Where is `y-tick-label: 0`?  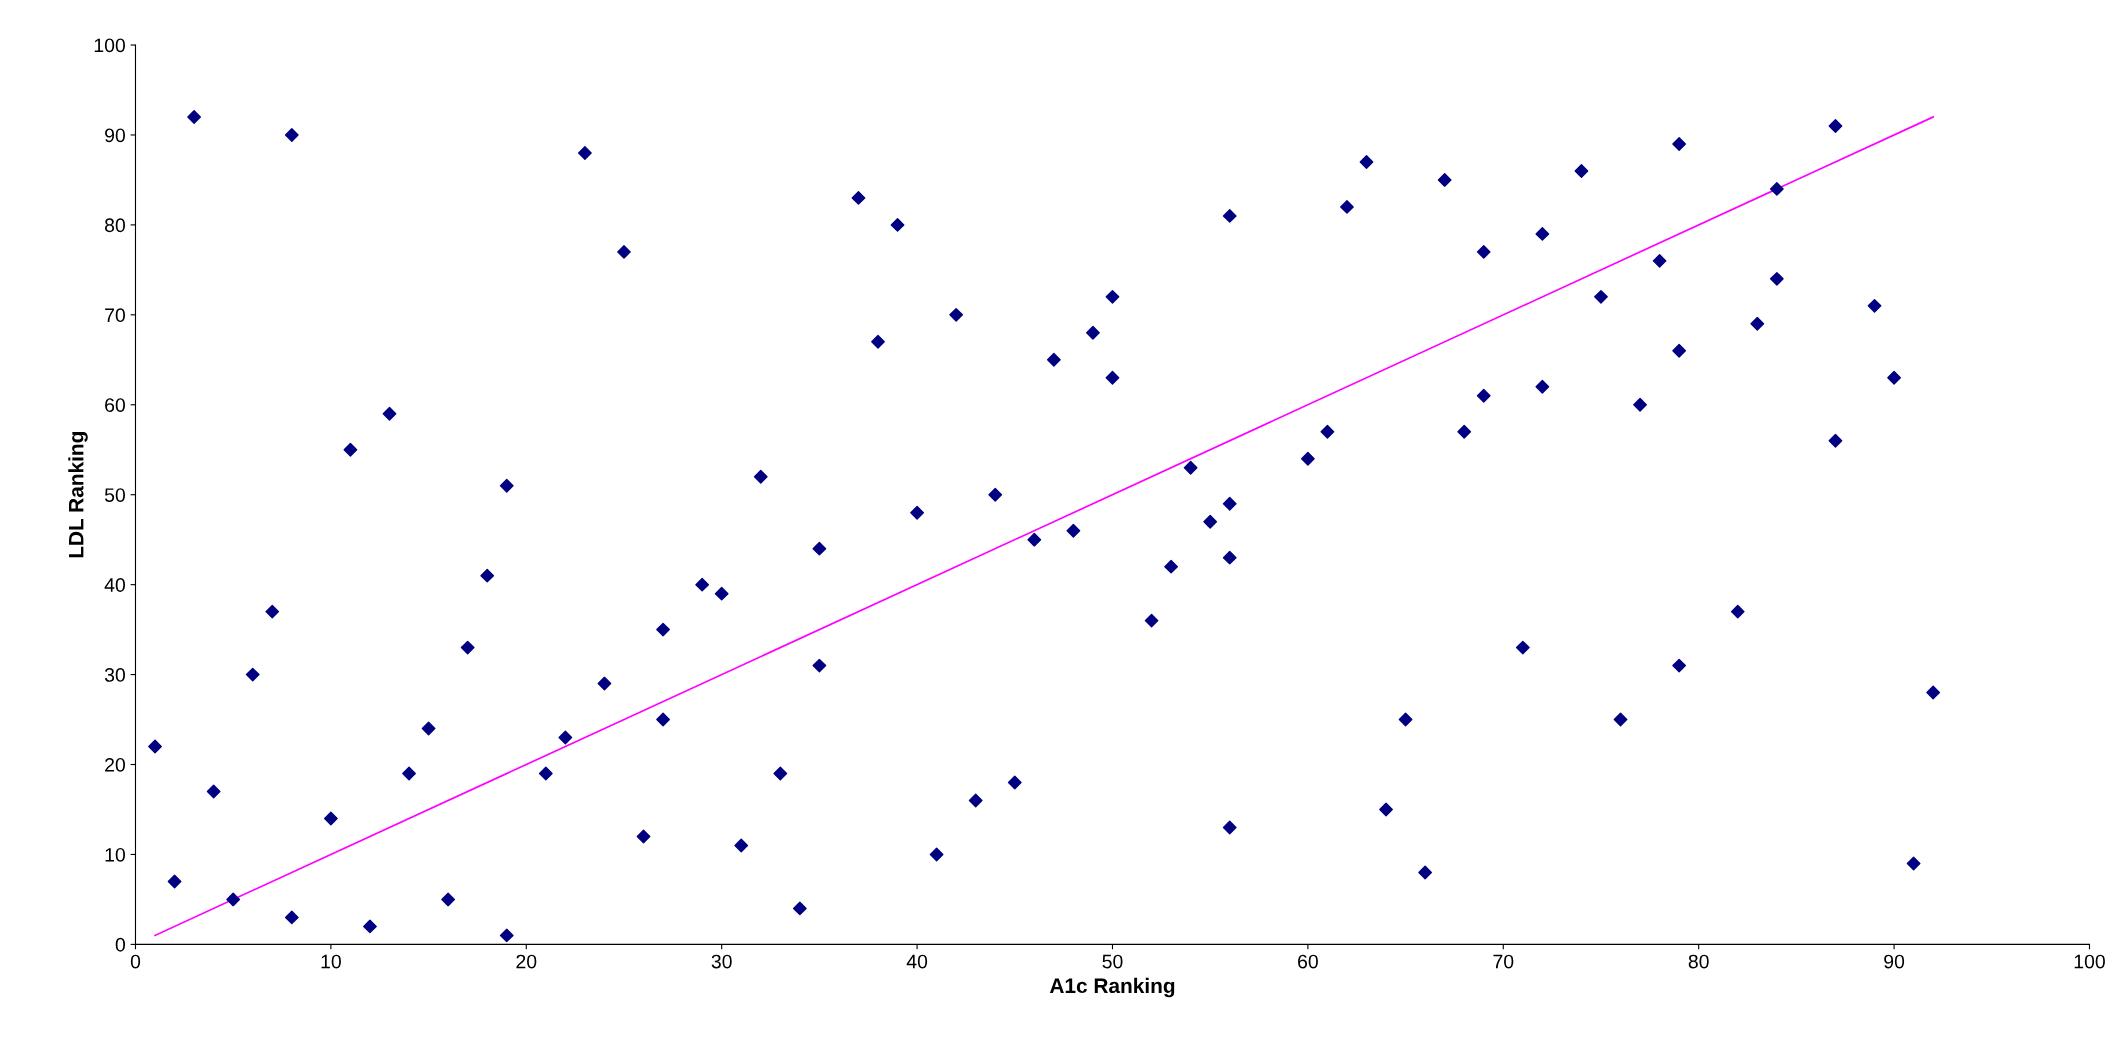 y-tick-label: 0 is located at coordinates (120, 944).